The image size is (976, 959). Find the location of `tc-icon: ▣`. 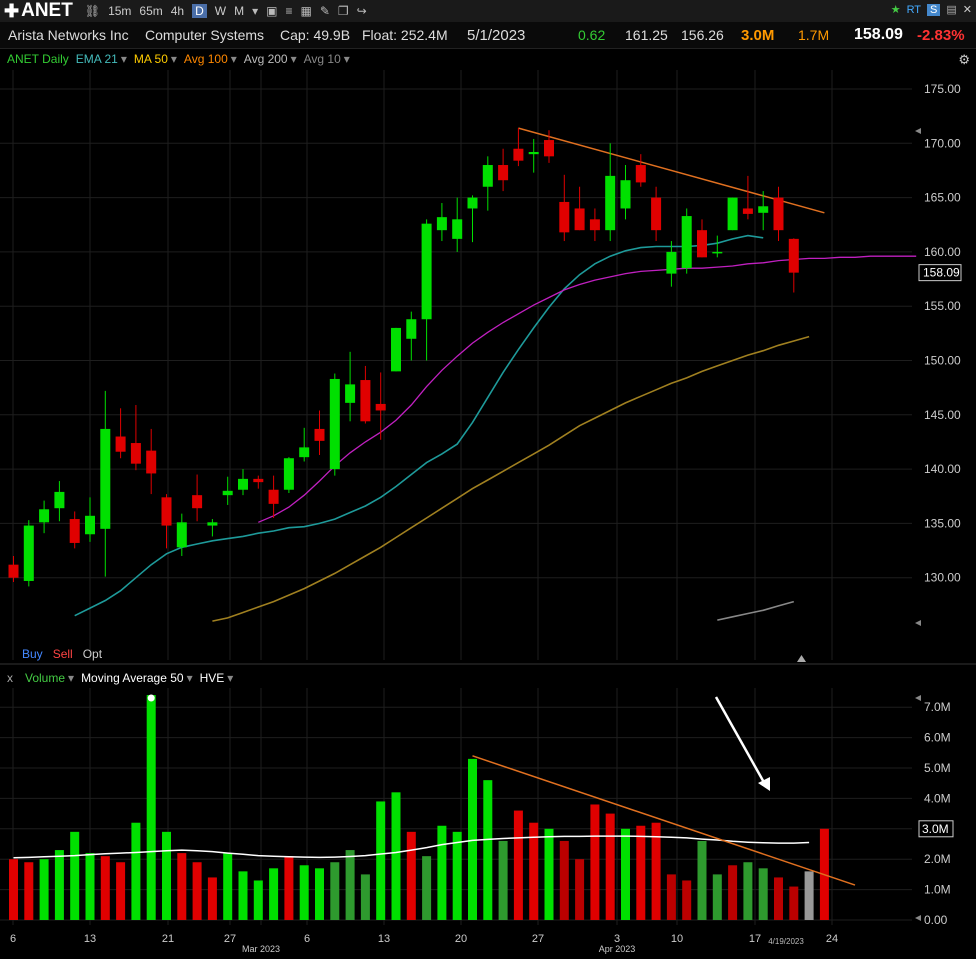

tc-icon: ▣ is located at coordinates (272, 11).